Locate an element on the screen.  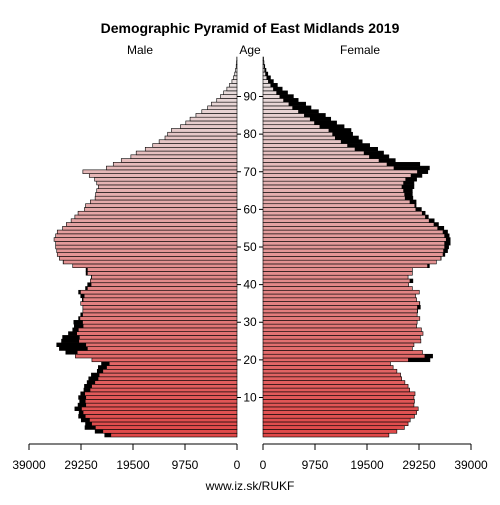
female-x-tick-label: 29250 is located at coordinates (419, 465).